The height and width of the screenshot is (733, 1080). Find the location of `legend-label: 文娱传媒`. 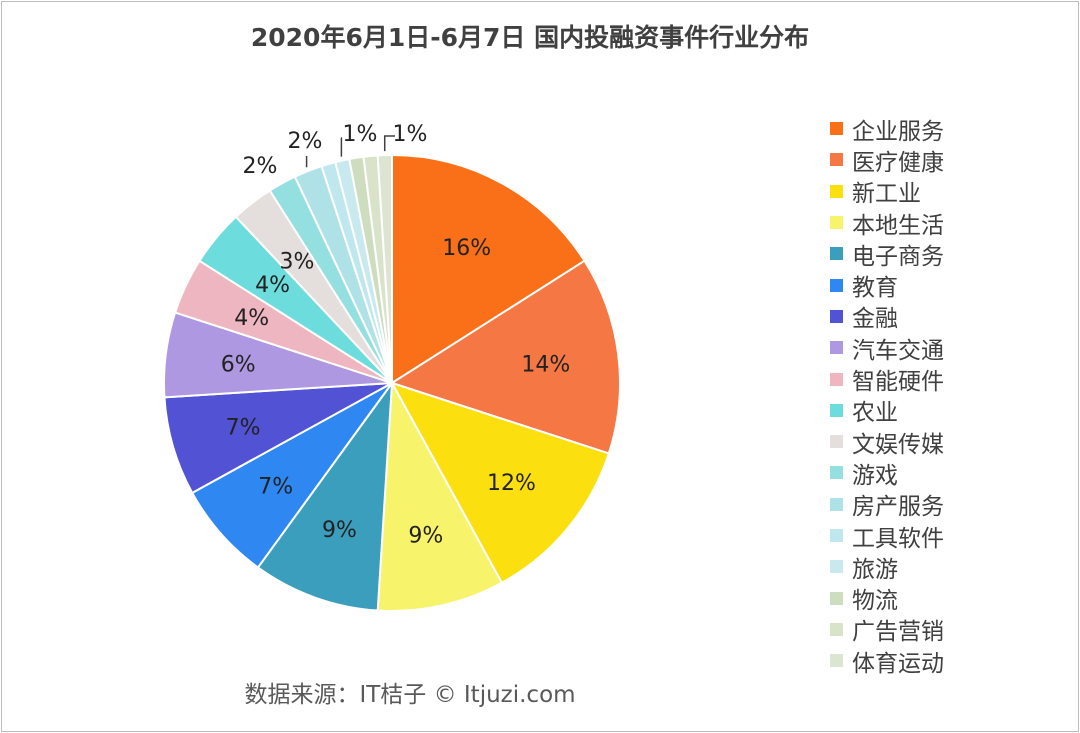

legend-label: 文娱传媒 is located at coordinates (898, 444).